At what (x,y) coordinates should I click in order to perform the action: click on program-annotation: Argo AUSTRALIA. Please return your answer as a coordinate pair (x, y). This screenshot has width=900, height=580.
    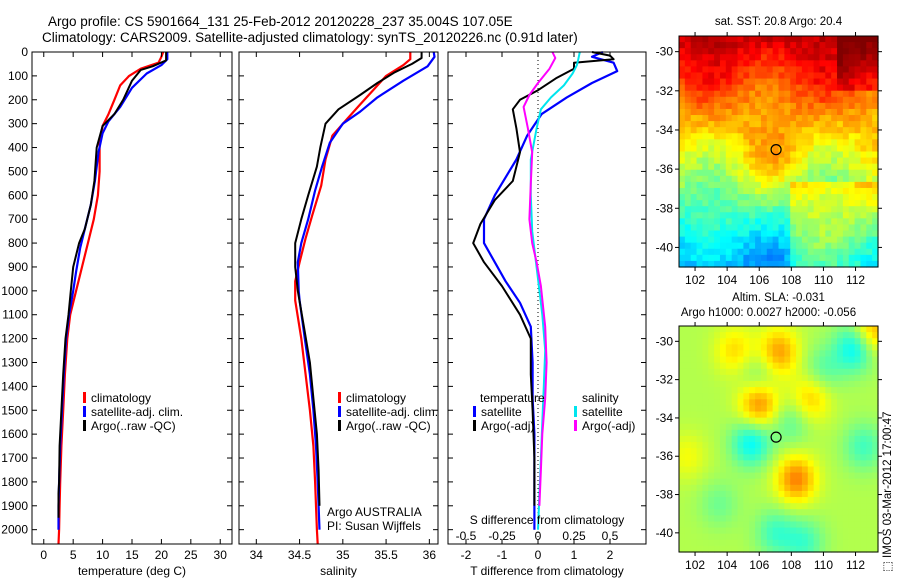
    Looking at the image, I should click on (374, 512).